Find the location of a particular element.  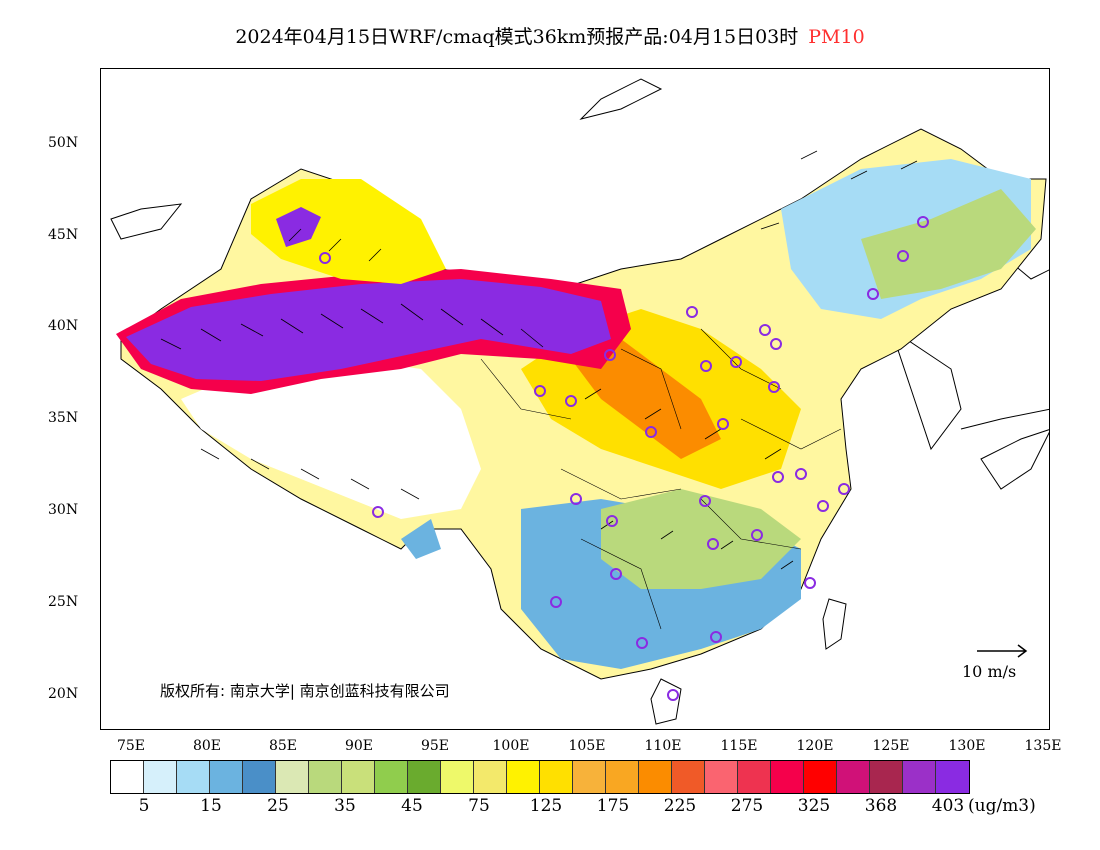

legend-label: 25 is located at coordinates (278, 806).